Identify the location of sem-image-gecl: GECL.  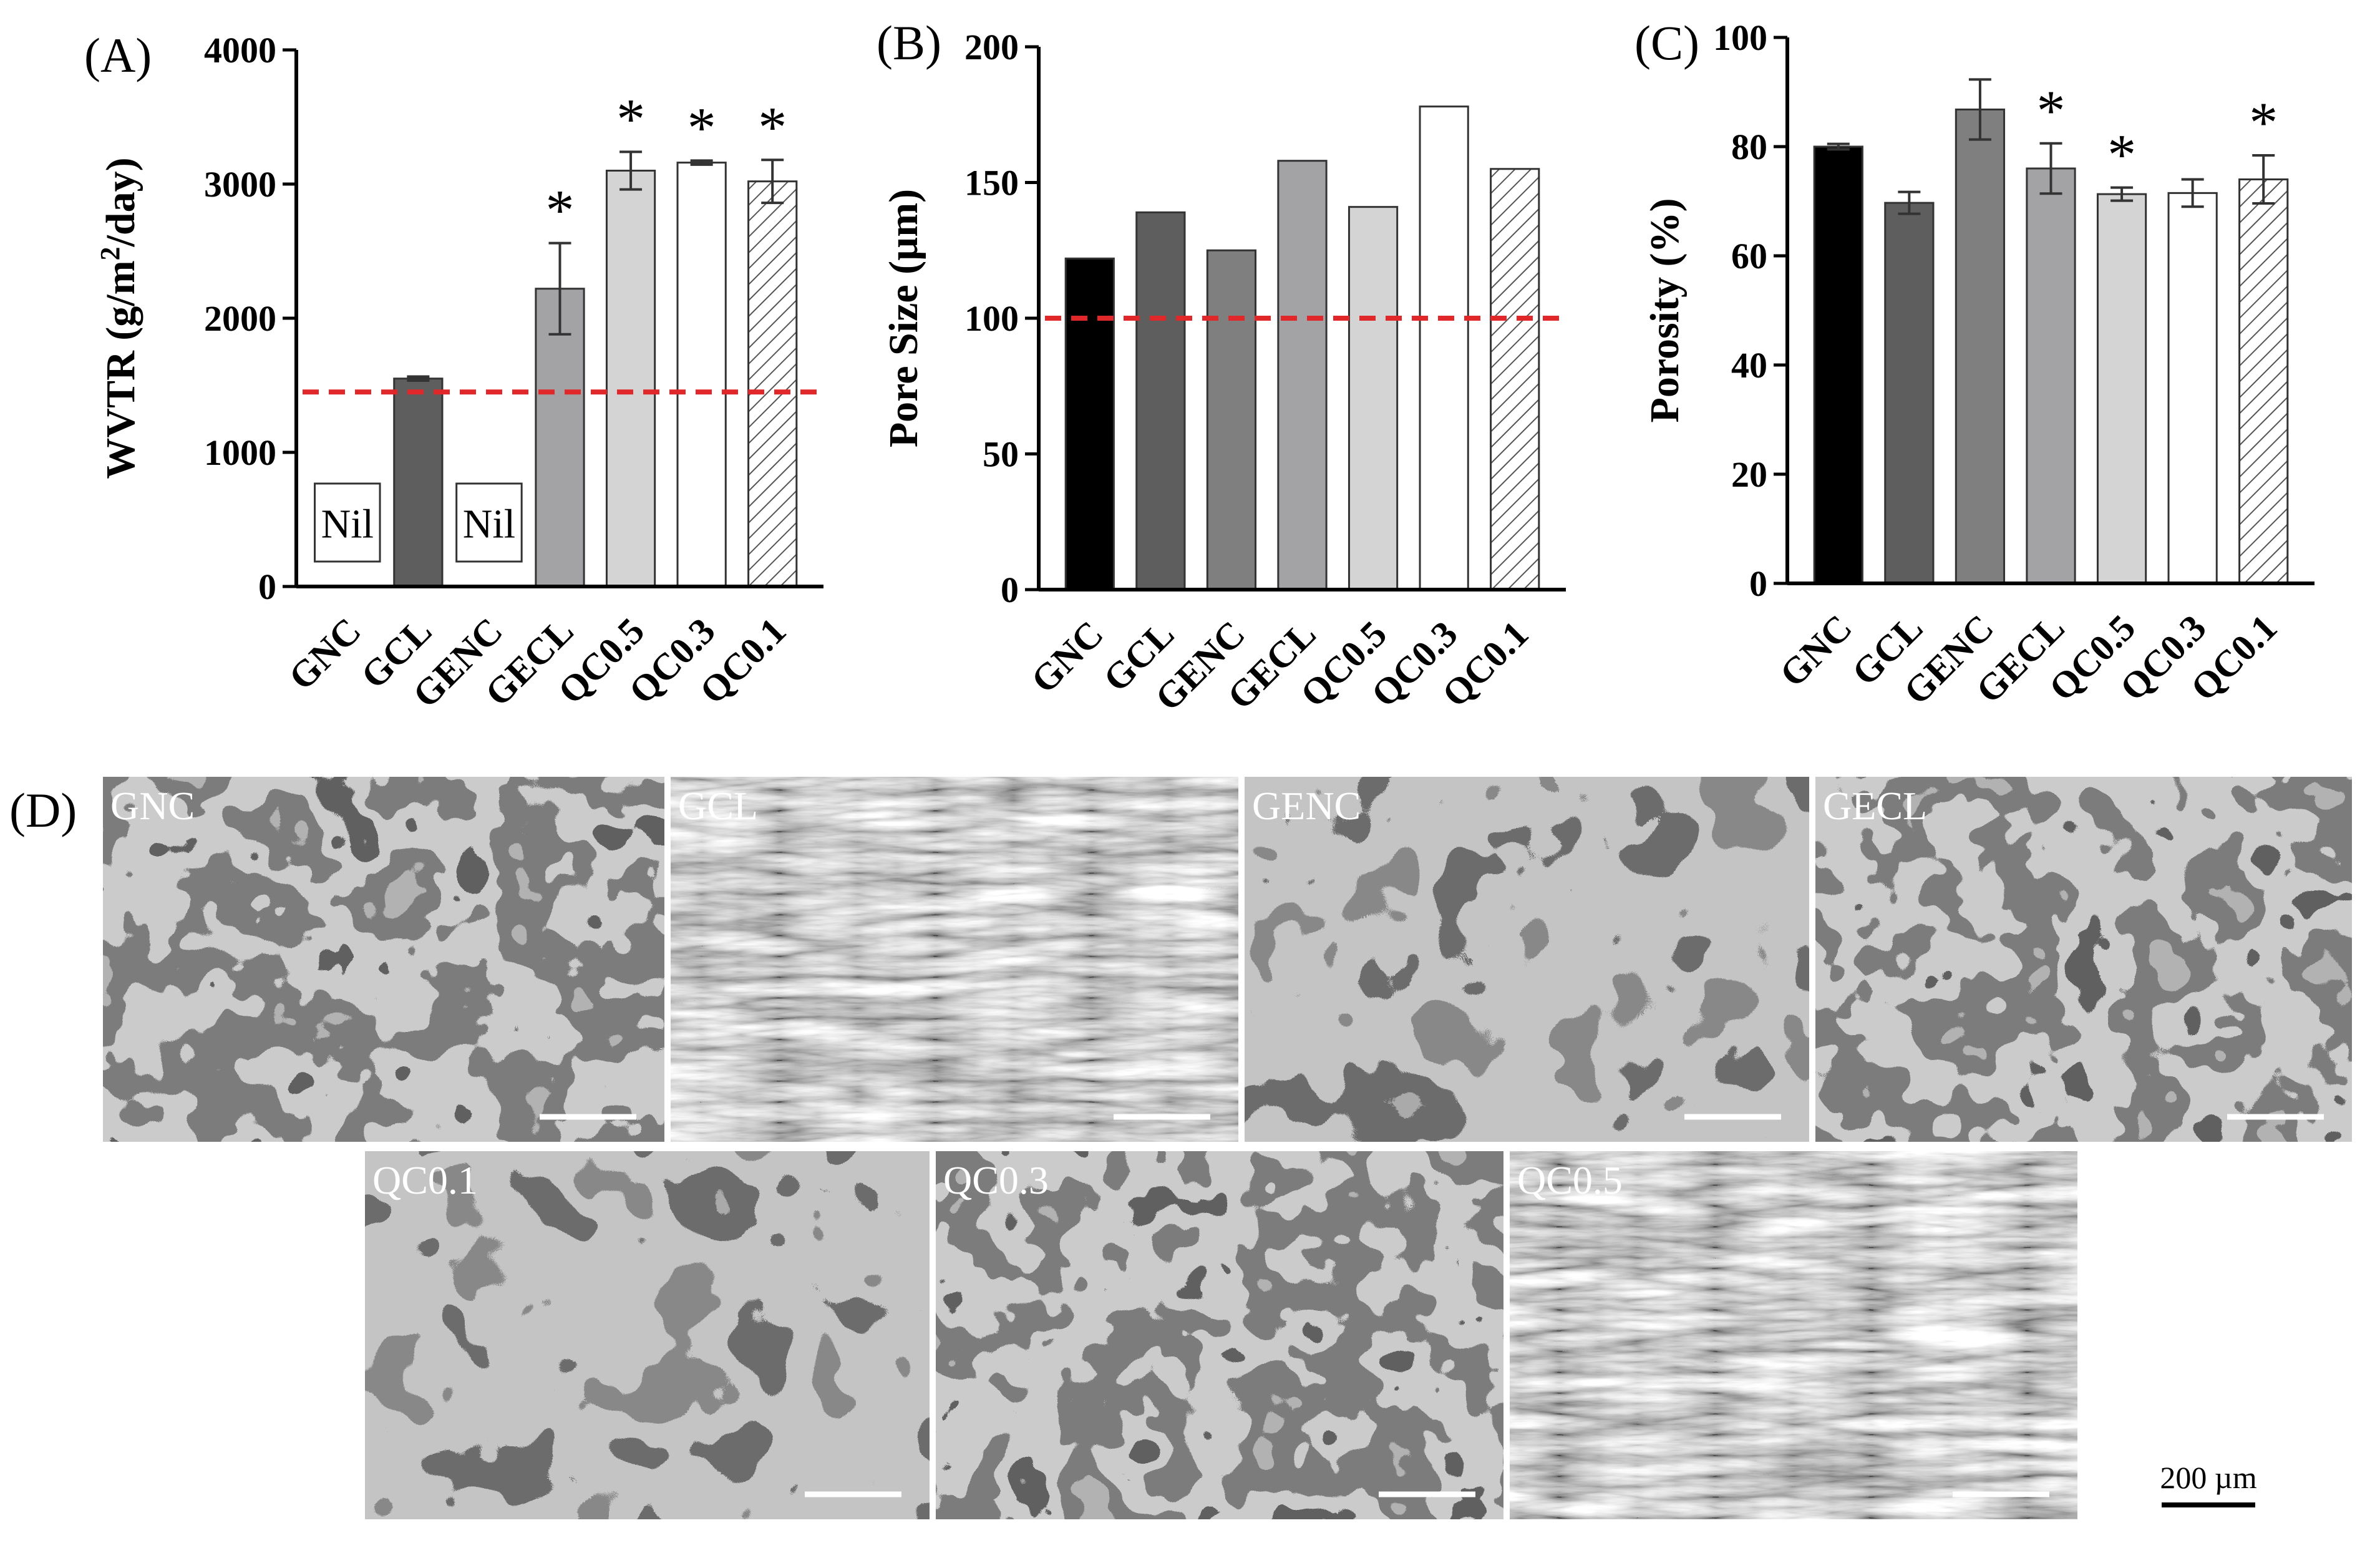
(2083, 959).